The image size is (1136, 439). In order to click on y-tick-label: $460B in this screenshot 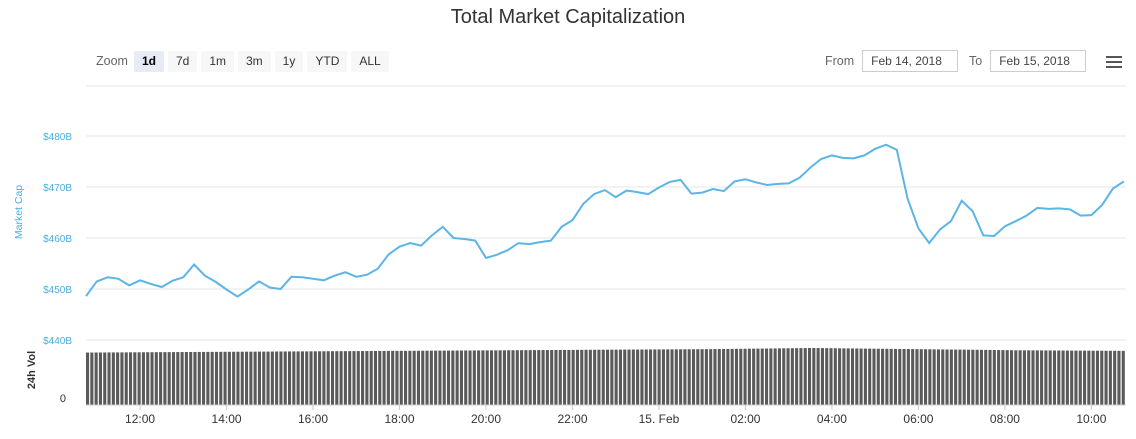, I will do `click(57, 239)`.